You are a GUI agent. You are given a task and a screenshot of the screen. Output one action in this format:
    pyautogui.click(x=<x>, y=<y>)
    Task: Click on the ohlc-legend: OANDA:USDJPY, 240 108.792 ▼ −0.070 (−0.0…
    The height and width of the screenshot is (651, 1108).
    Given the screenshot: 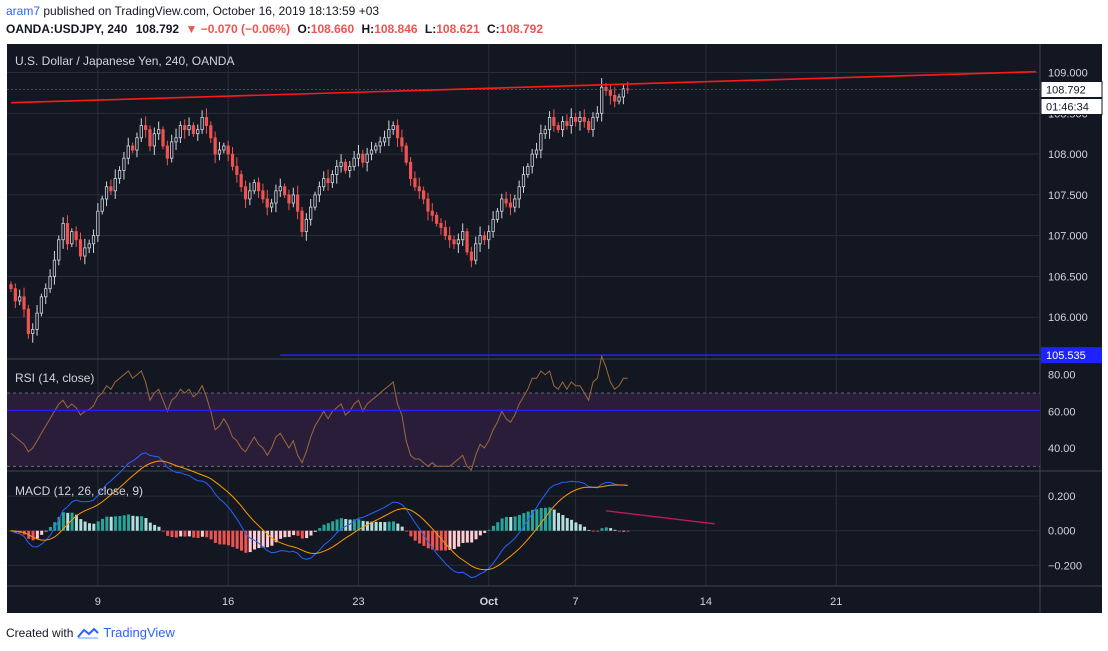 What is the action you would take?
    pyautogui.click(x=274, y=29)
    